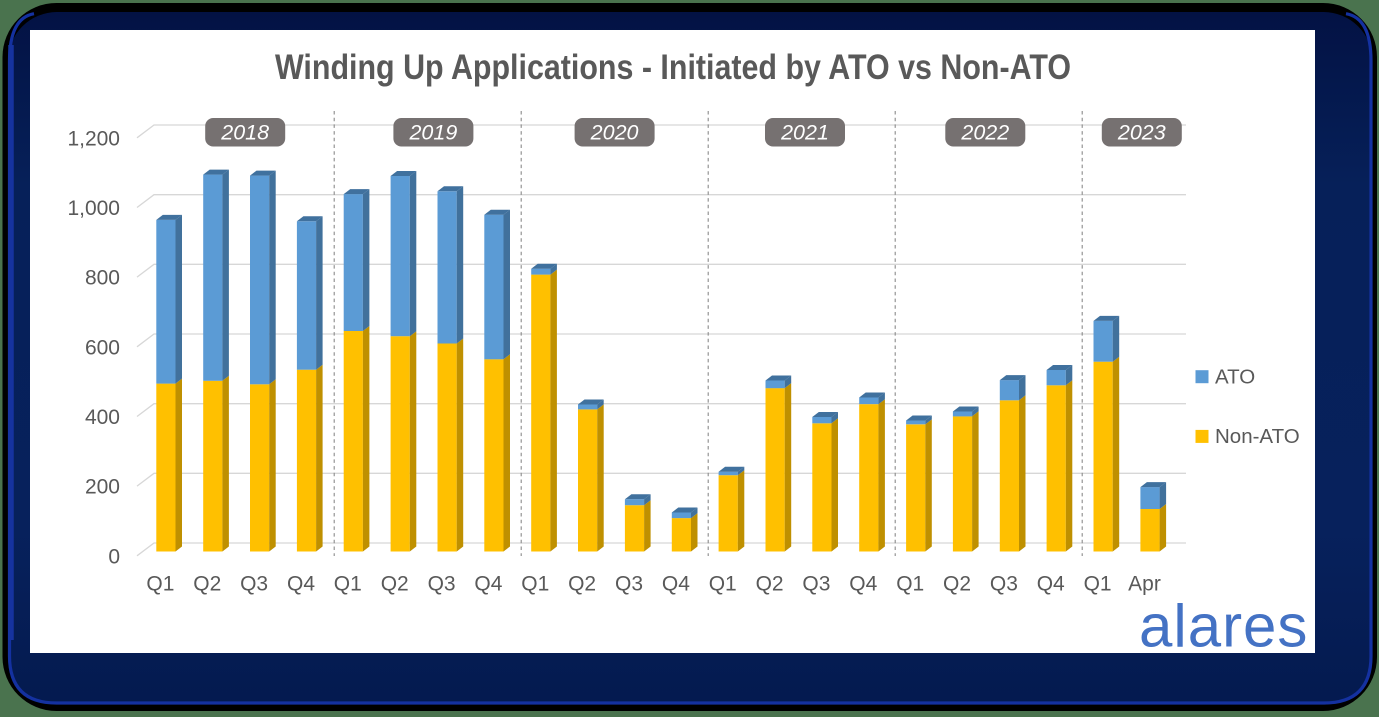  I want to click on svg-text: 1,000, so click(93, 208).